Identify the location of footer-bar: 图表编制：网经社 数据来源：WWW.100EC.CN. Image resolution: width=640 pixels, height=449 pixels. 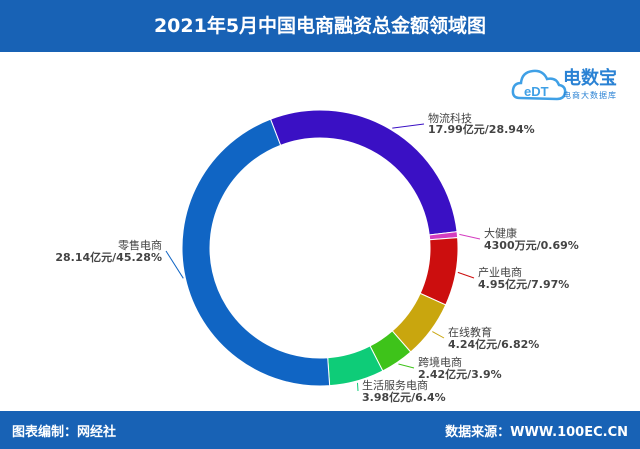
(320, 430).